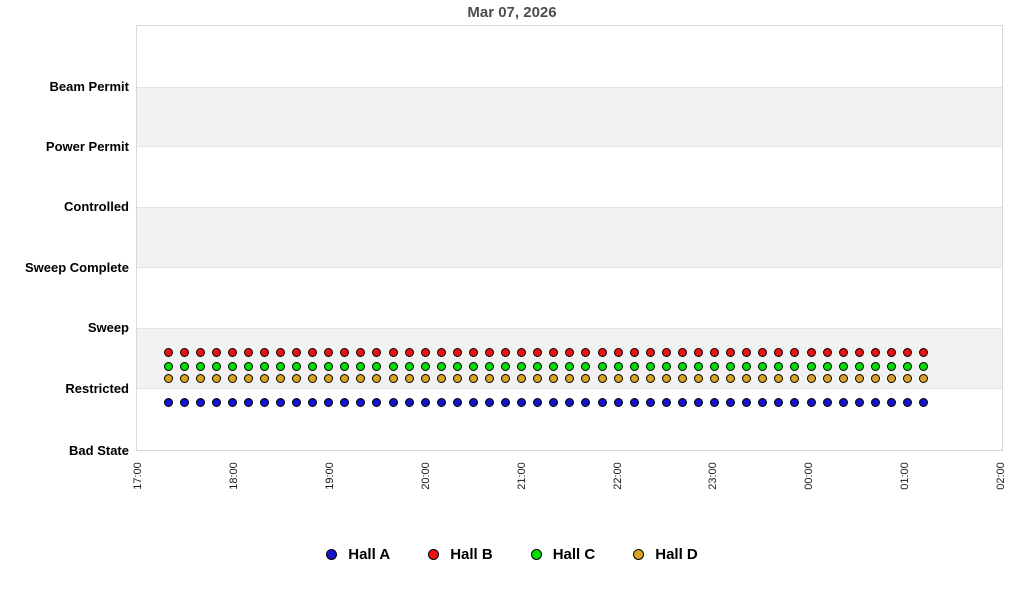 The image size is (1024, 600). What do you see at coordinates (512, 554) in the screenshot?
I see `legend: Hall A Hall B Hall C Hall D` at bounding box center [512, 554].